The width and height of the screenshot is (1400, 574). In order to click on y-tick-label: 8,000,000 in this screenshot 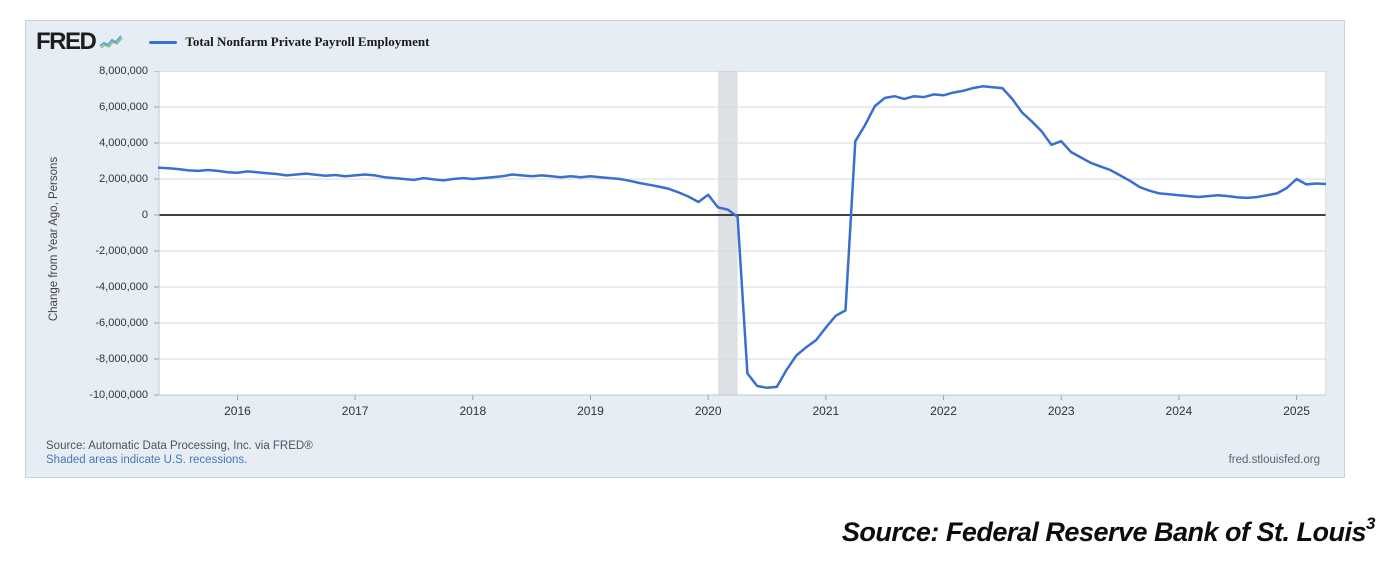, I will do `click(123, 71)`.